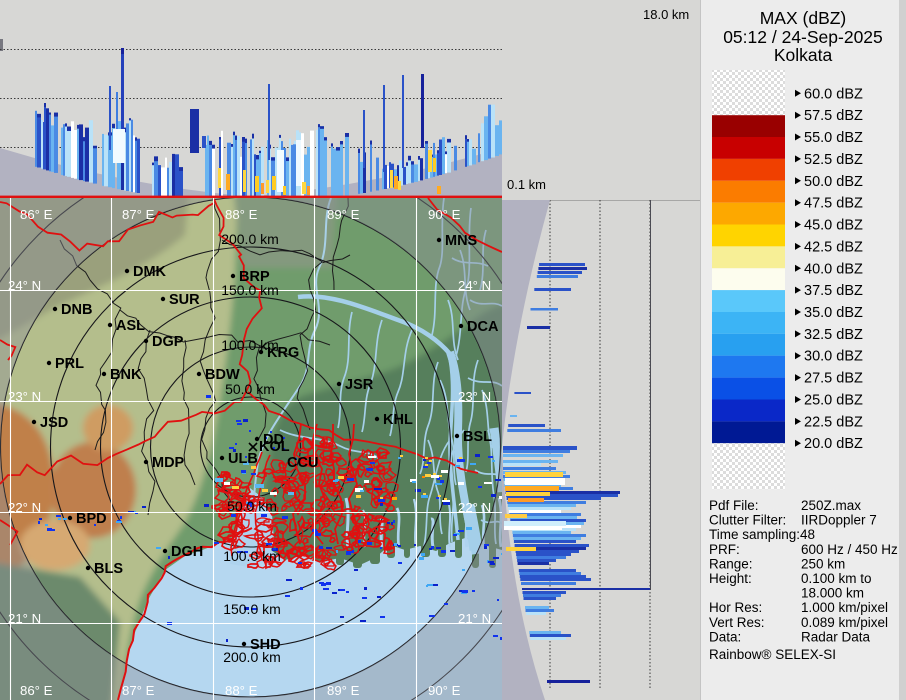  I want to click on svg-text: 0.1 km, so click(526, 184).